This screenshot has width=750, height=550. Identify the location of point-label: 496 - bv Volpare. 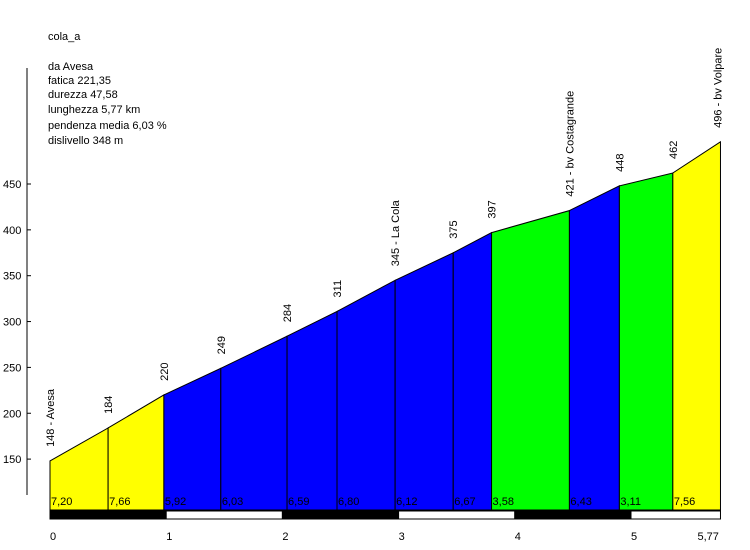
(718, 88).